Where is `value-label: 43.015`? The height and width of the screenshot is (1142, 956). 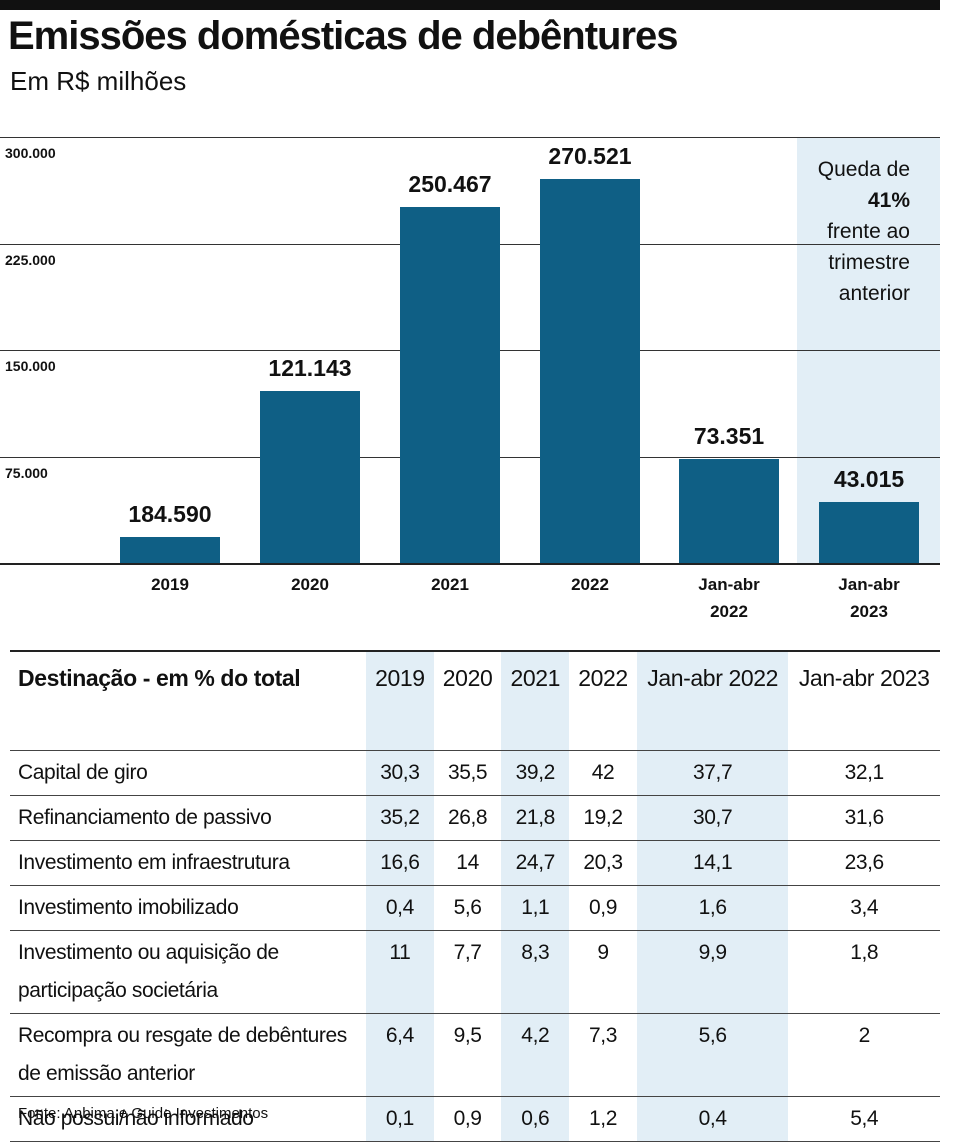
value-label: 43.015 is located at coordinates (869, 478).